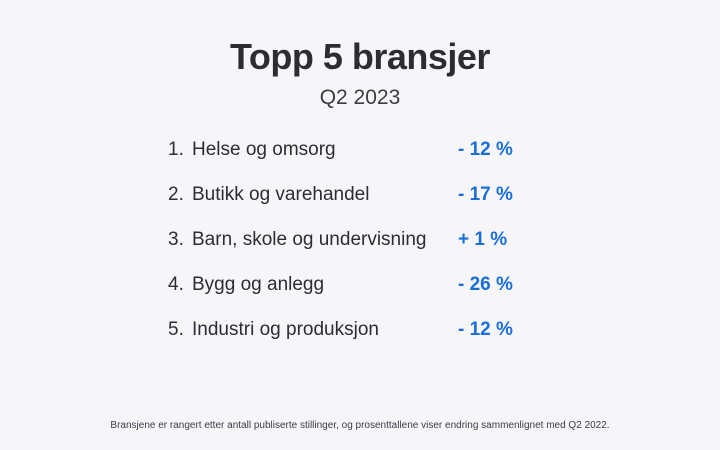  Describe the element at coordinates (360, 56) in the screenshot. I see `page-title: Topp 5 bransjer` at that location.